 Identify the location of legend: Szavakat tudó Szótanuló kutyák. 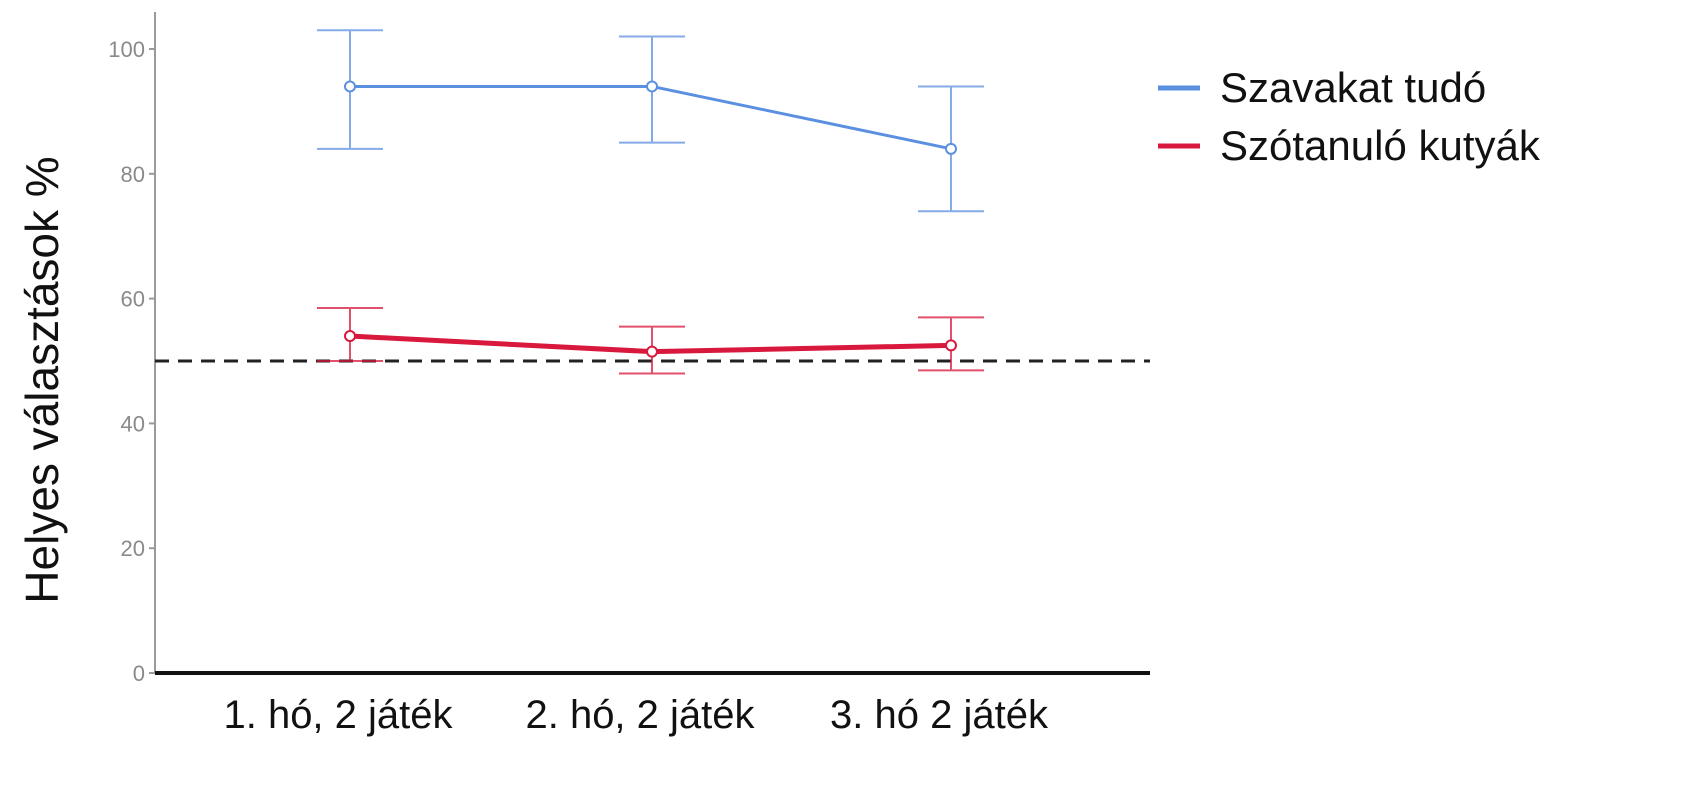
(1349, 116).